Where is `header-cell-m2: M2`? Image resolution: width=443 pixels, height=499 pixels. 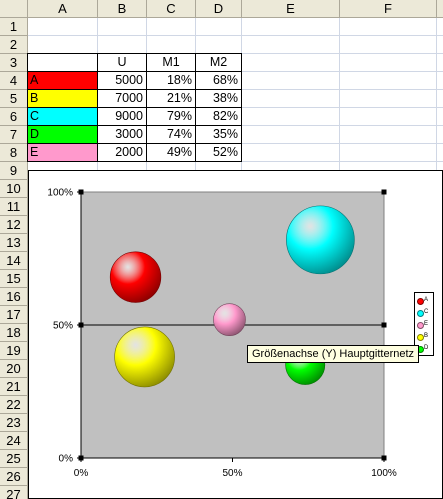 header-cell-m2: M2 is located at coordinates (218, 62).